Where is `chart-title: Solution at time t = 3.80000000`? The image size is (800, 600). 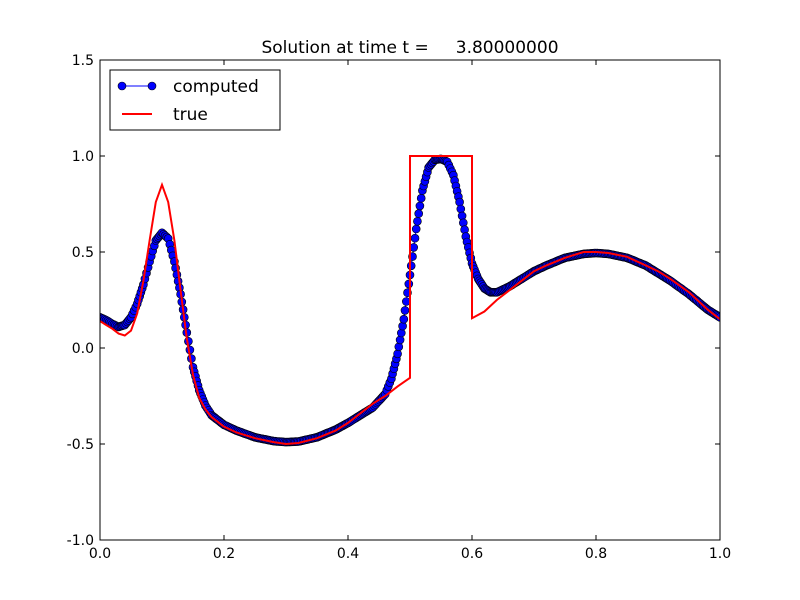 chart-title: Solution at time t = 3.80000000 is located at coordinates (409, 48).